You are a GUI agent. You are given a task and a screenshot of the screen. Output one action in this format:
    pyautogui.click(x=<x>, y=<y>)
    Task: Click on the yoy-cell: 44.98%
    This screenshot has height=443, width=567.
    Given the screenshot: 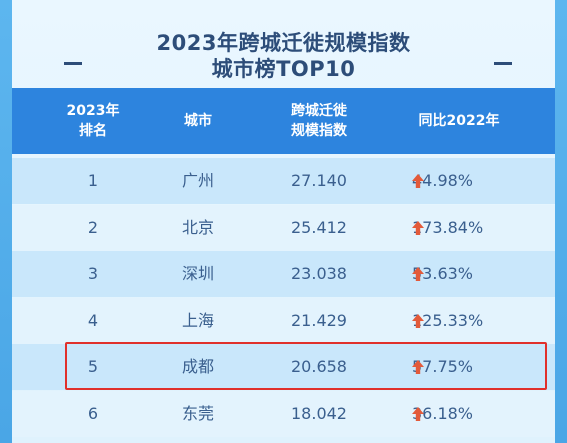 What is the action you would take?
    pyautogui.click(x=443, y=180)
    